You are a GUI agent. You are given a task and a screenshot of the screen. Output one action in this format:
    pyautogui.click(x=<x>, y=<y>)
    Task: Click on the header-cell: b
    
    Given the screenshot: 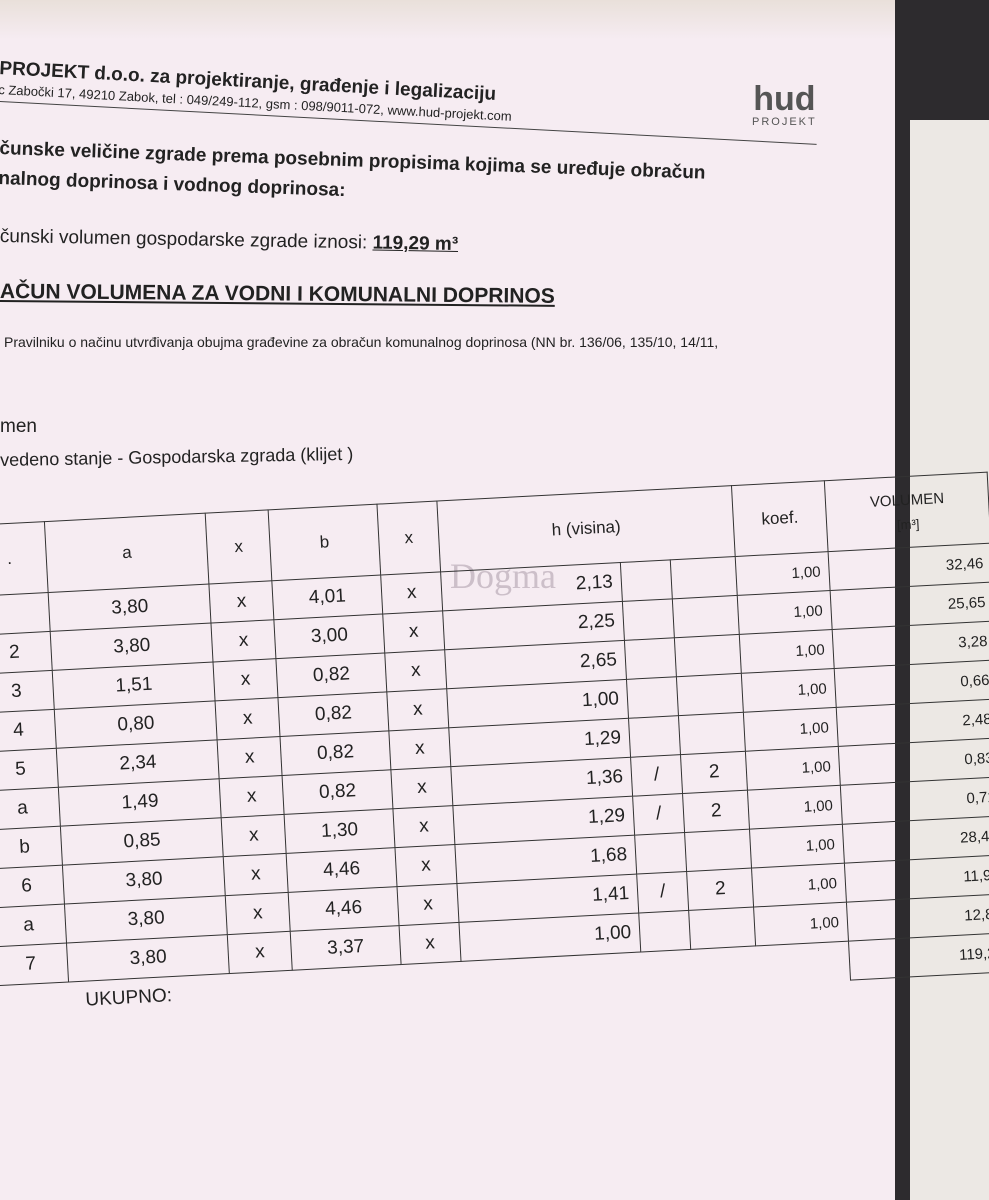 What is the action you would take?
    pyautogui.click(x=324, y=542)
    